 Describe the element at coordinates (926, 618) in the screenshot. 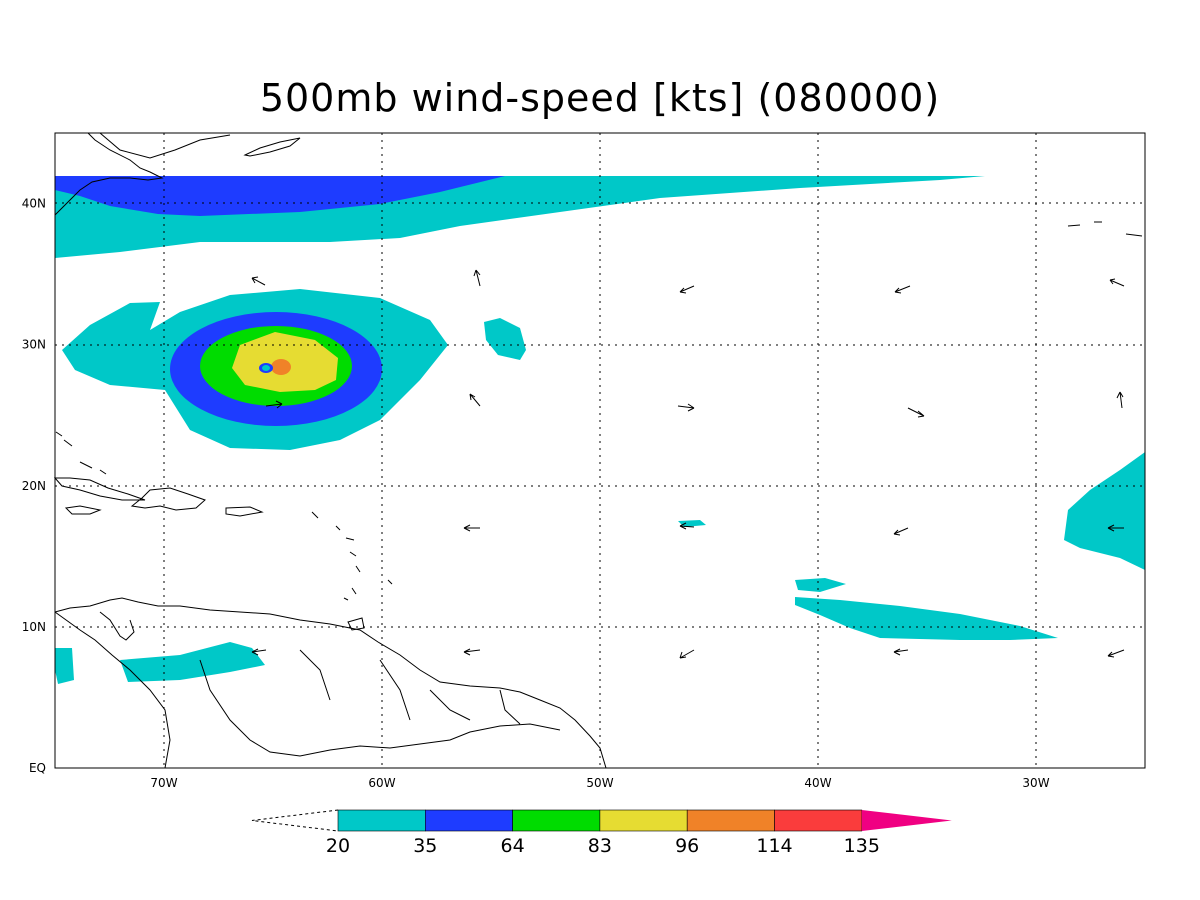

I see `central-20kt-band` at that location.